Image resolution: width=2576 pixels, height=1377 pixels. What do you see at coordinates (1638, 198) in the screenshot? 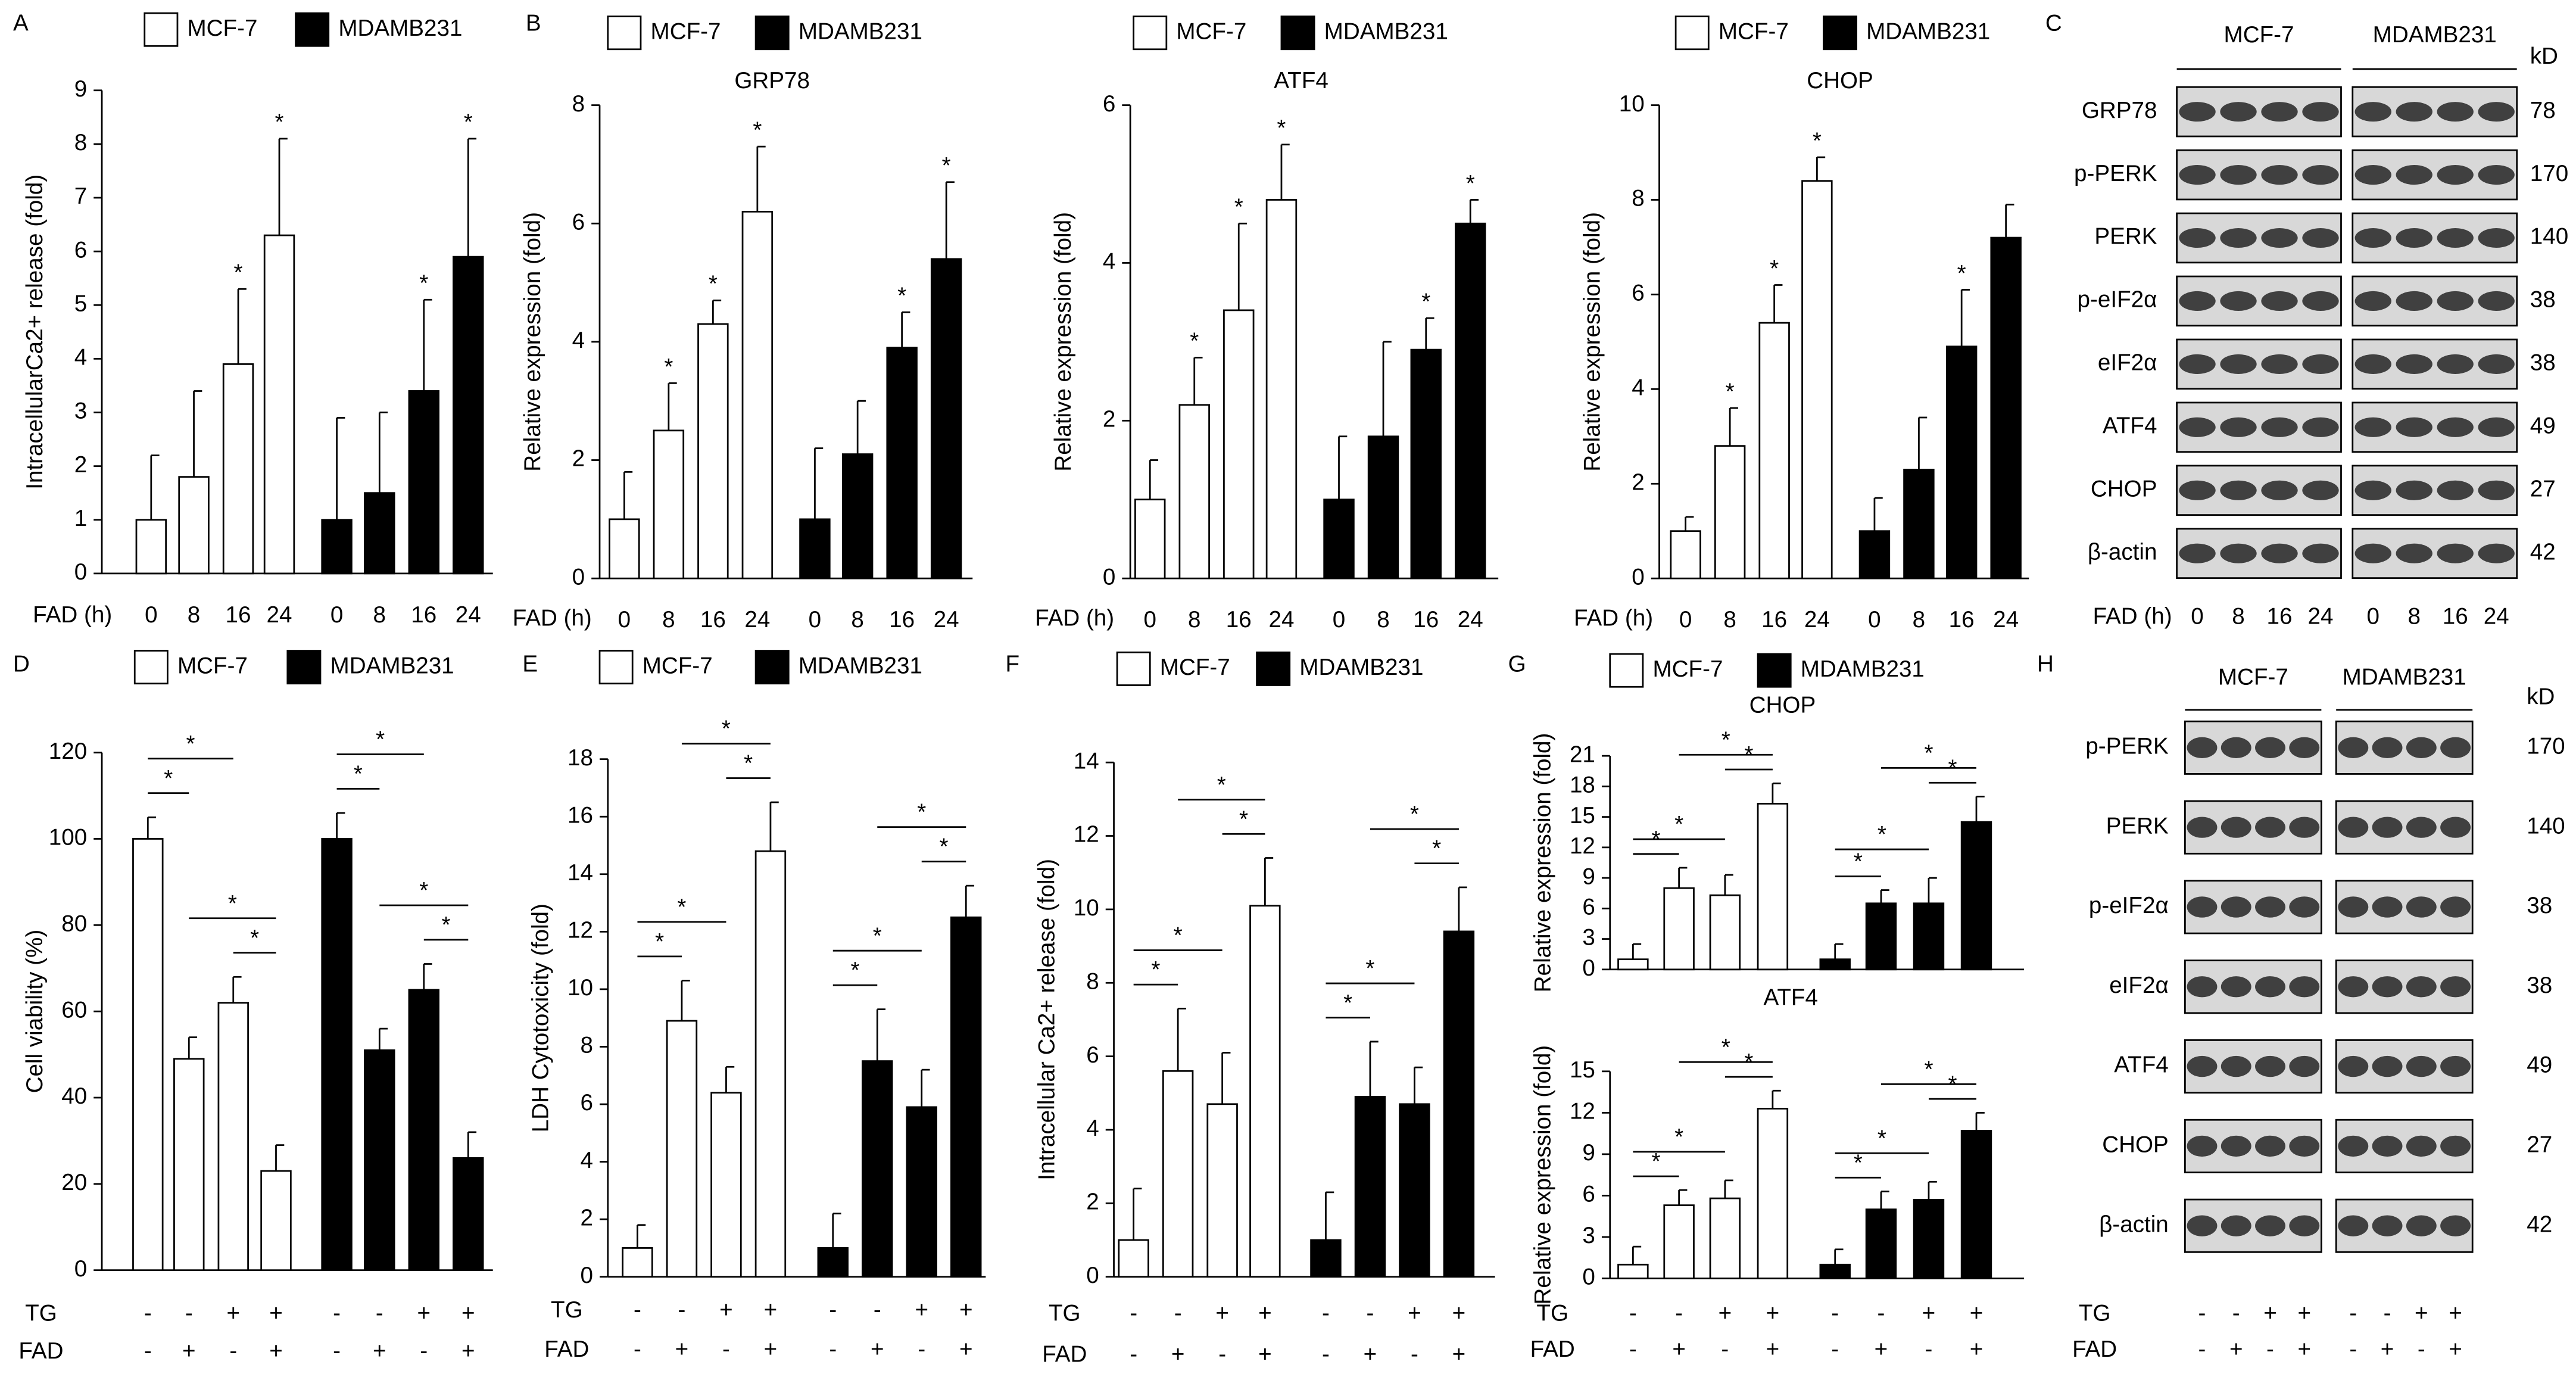
I see `y-tick-label: 8` at bounding box center [1638, 198].